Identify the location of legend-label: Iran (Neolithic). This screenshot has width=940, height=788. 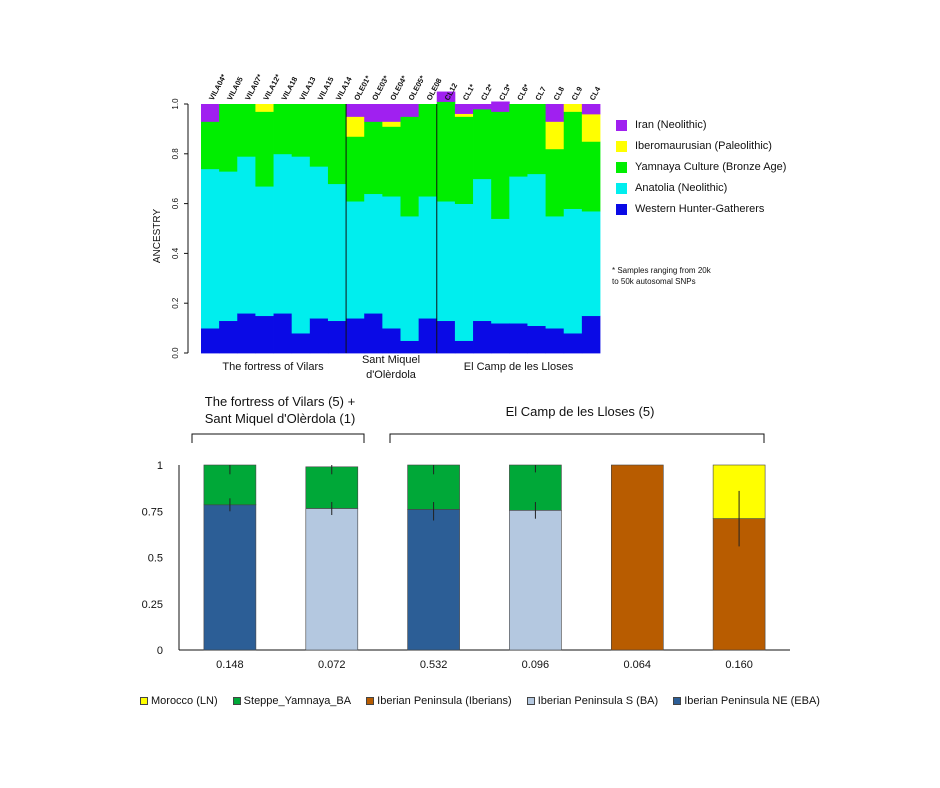
(671, 125).